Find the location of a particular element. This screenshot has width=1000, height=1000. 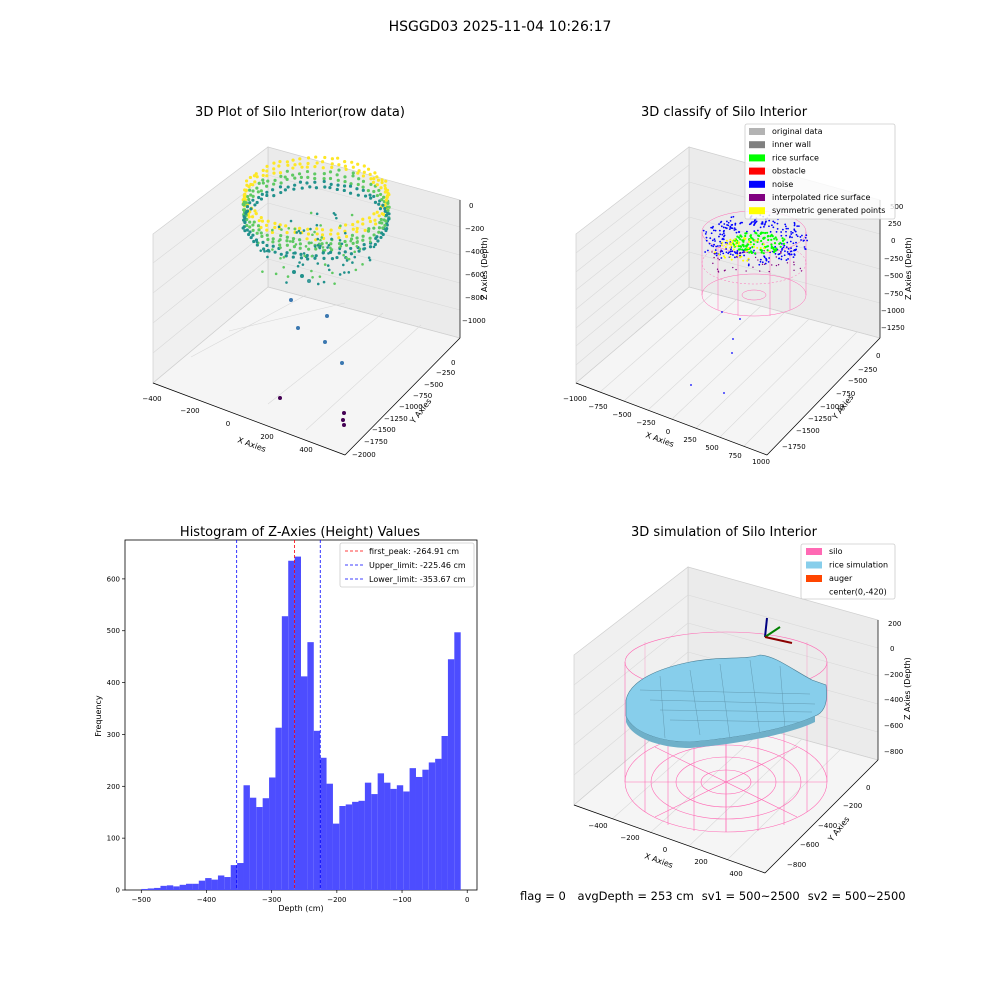

panel4-rice-surface is located at coordinates (726, 701).